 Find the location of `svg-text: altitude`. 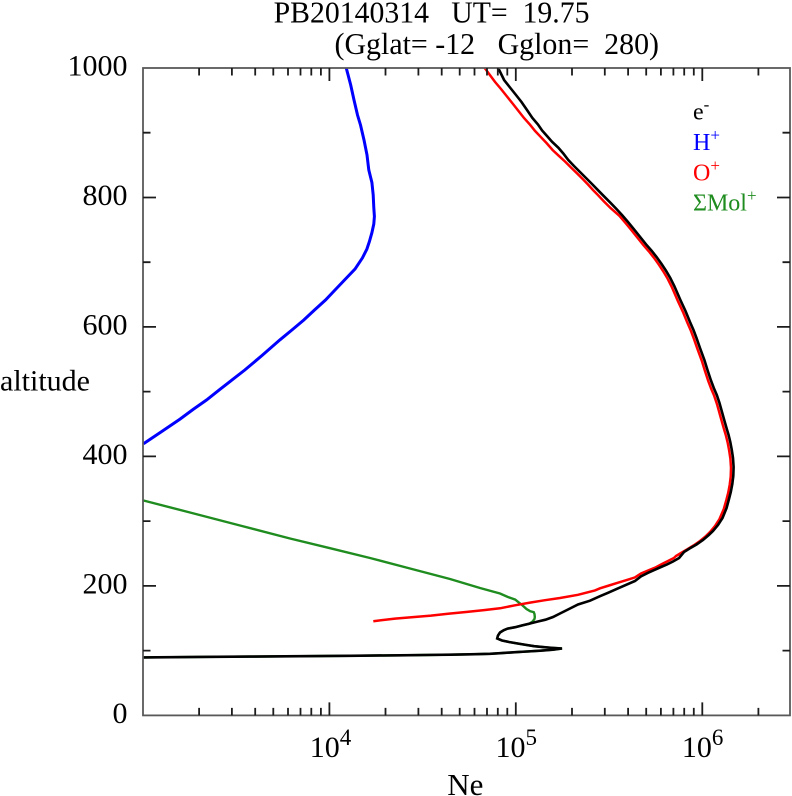

svg-text: altitude is located at coordinates (45, 381).